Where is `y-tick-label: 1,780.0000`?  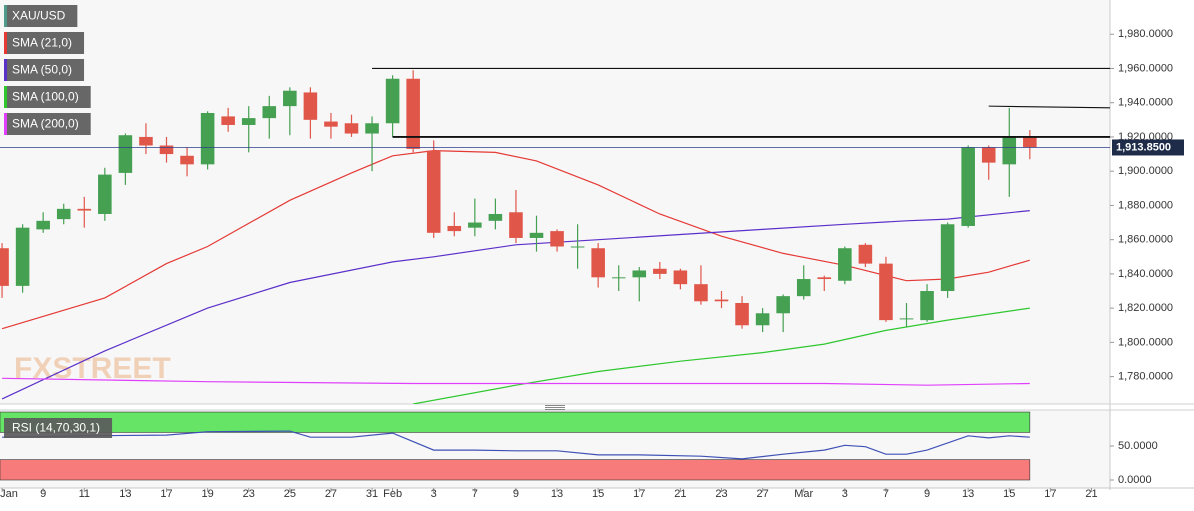 y-tick-label: 1,780.0000 is located at coordinates (1145, 377).